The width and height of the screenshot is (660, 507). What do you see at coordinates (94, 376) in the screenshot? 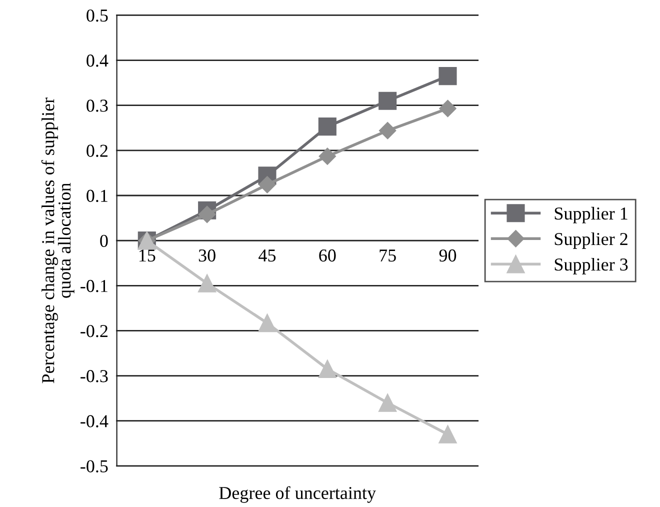
I see `y-tick-label: -0.3` at bounding box center [94, 376].